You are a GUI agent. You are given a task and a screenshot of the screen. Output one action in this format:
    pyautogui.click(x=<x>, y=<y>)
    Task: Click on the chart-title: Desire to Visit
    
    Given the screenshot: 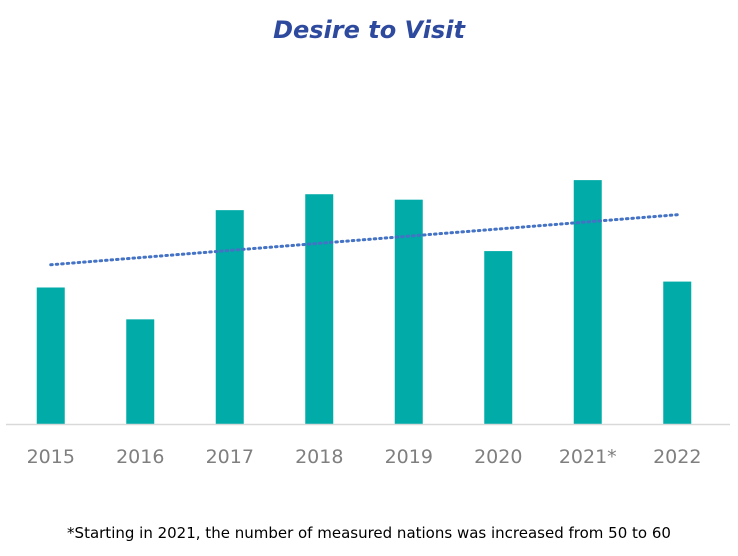 What is the action you would take?
    pyautogui.click(x=369, y=30)
    